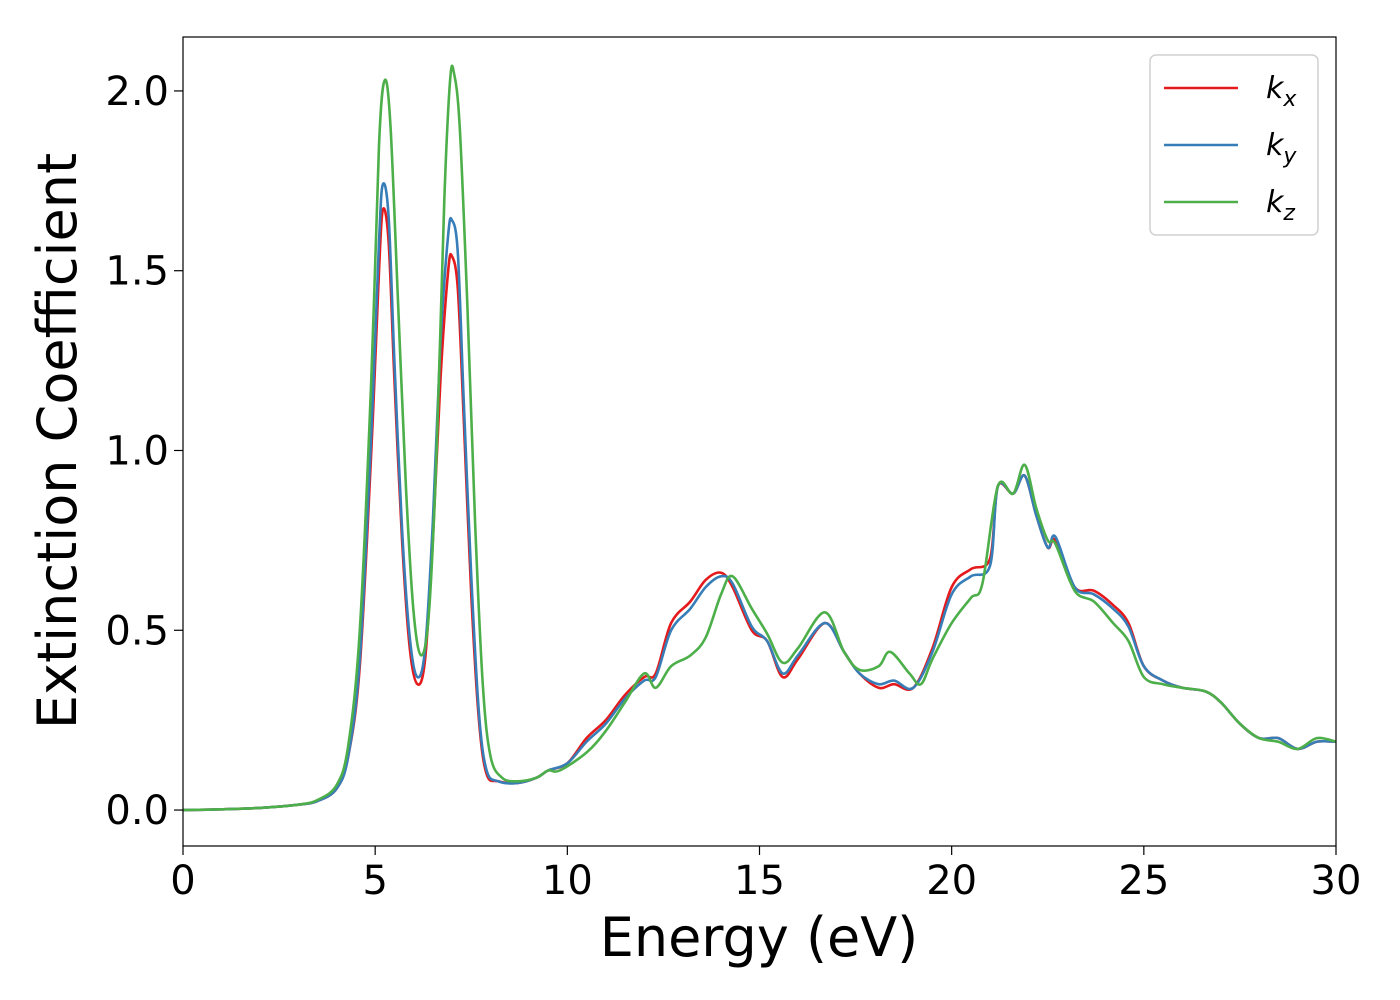 The height and width of the screenshot is (1000, 1400). What do you see at coordinates (1281, 148) in the screenshot?
I see `legend-label-ky: ky` at bounding box center [1281, 148].